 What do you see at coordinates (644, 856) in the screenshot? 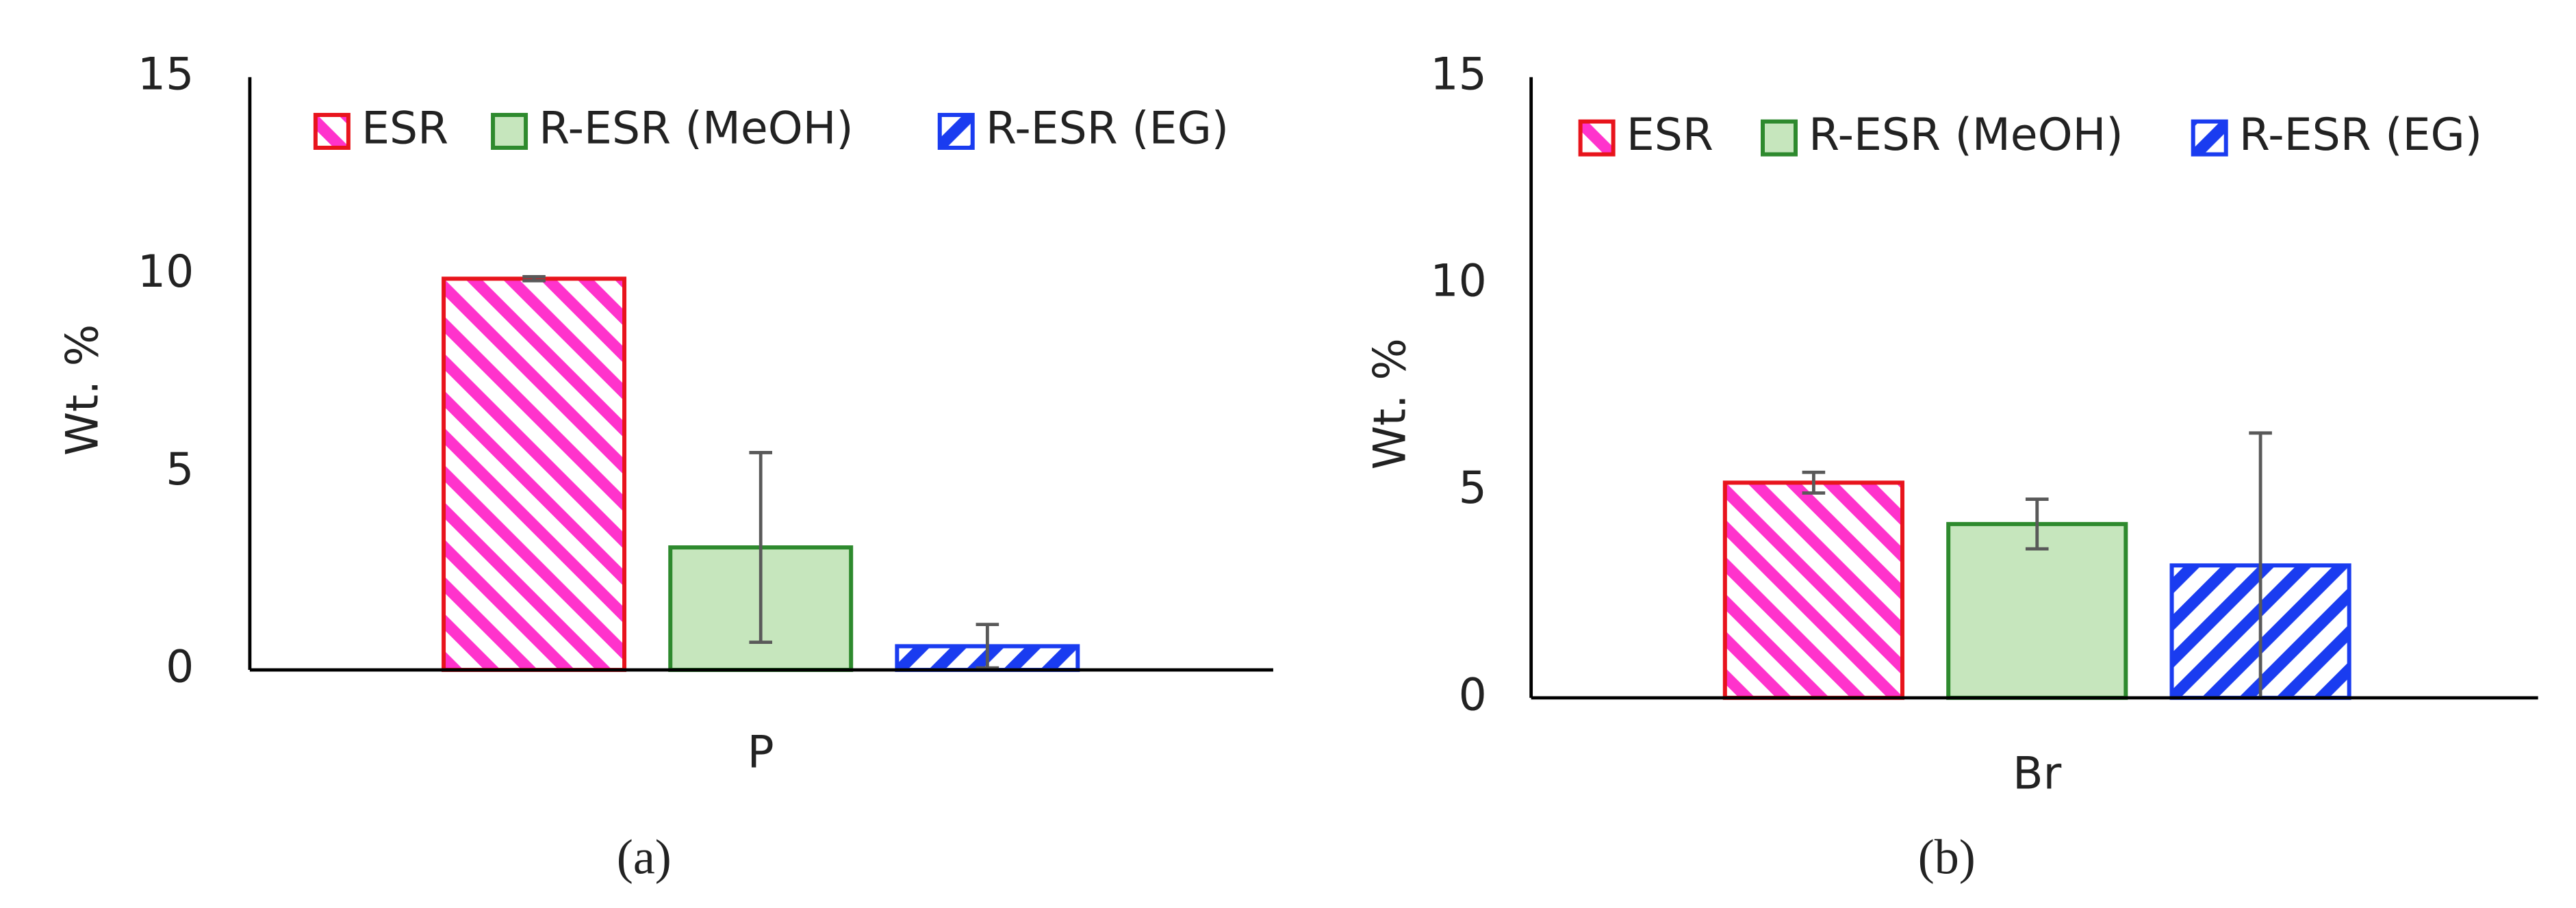
I see `panel-label: (a)` at bounding box center [644, 856].